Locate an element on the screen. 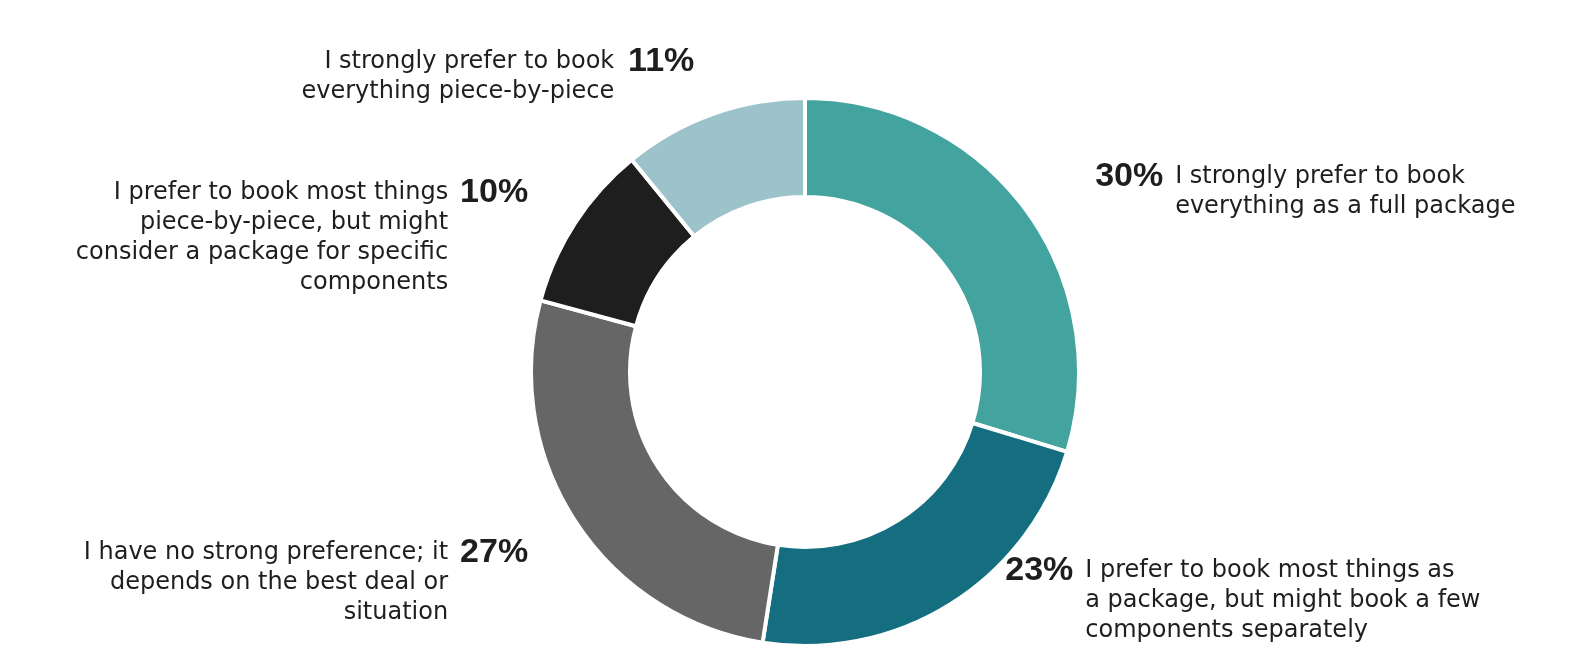 This screenshot has height=657, width=1591. slice-label: I have no strong preference; it depends on the best deal or situation is located at coordinates (266, 580).